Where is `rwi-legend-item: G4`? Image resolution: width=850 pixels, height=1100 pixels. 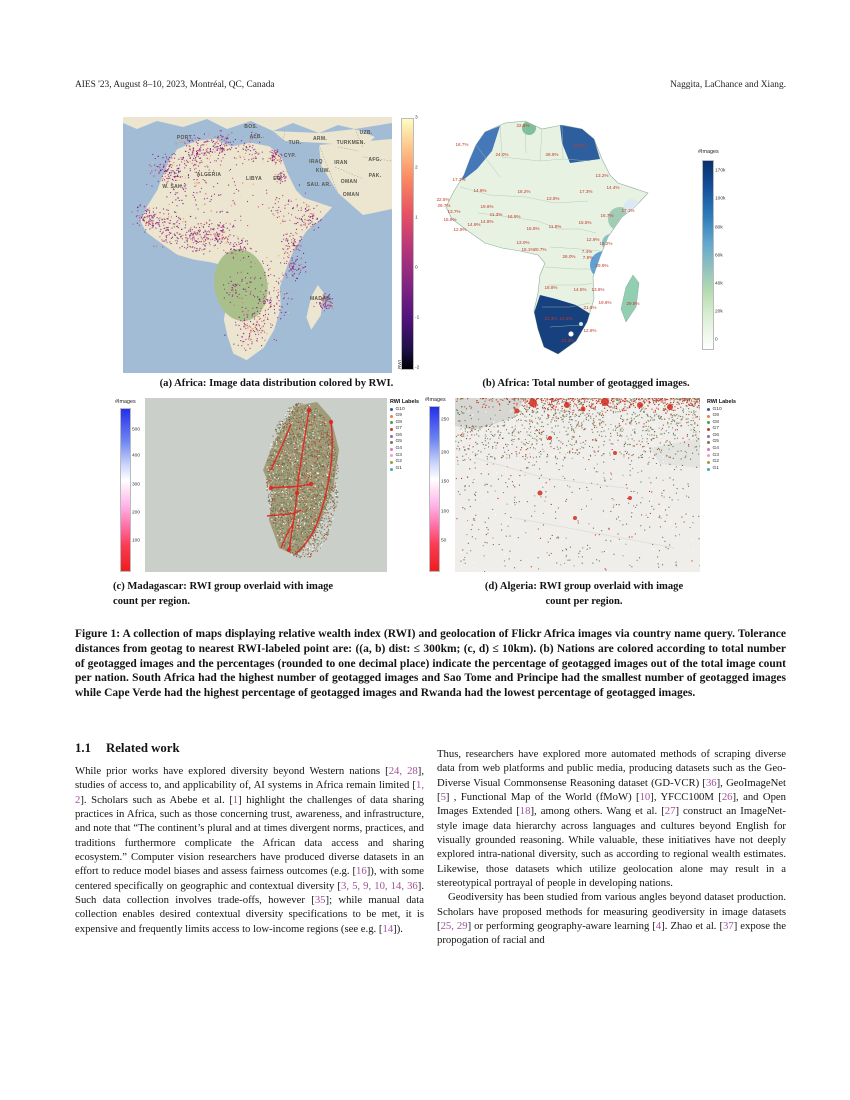
rwi-legend-item: G4 is located at coordinates (404, 449).